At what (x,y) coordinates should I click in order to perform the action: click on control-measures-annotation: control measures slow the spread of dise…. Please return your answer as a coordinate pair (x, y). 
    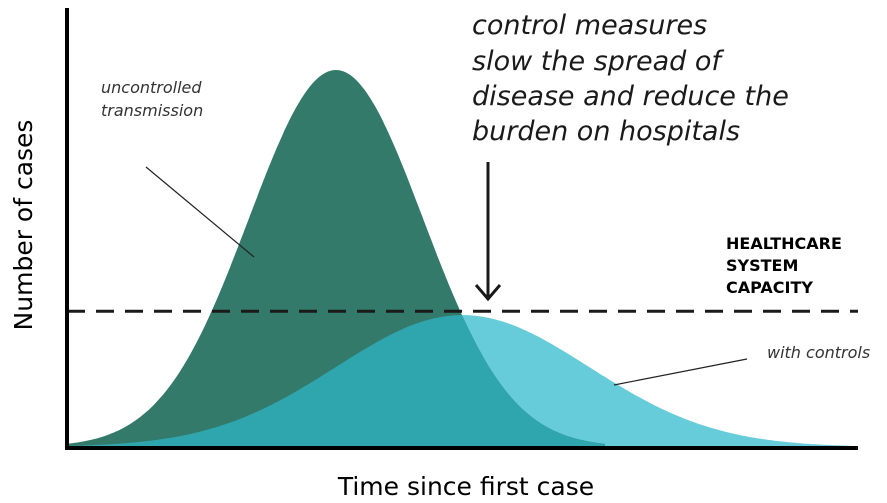
    Looking at the image, I should click on (634, 78).